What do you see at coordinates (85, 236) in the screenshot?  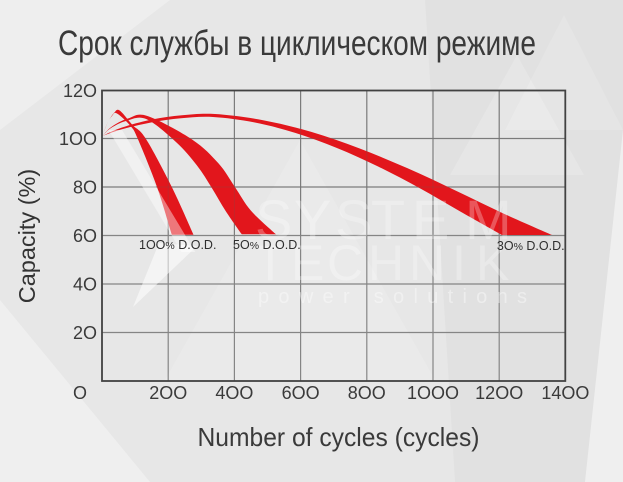 I see `svg-text: 6O` at bounding box center [85, 236].